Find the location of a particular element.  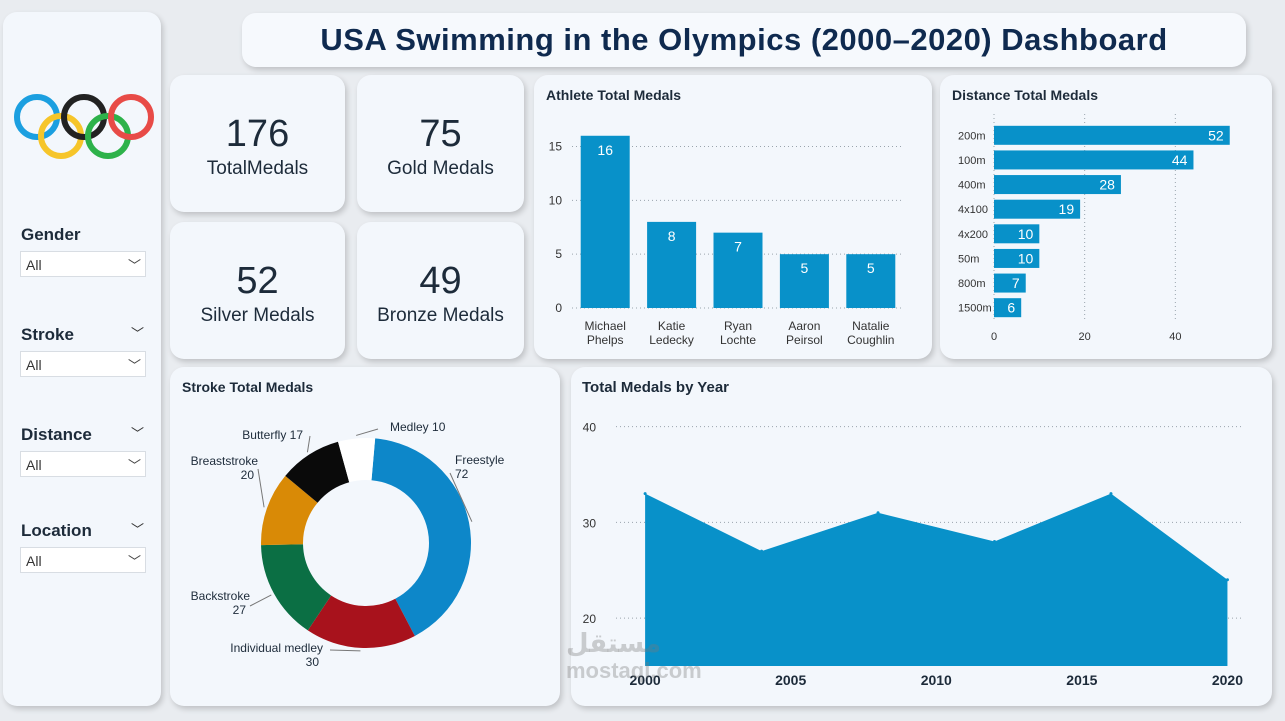

data-label: 44 is located at coordinates (1180, 160).